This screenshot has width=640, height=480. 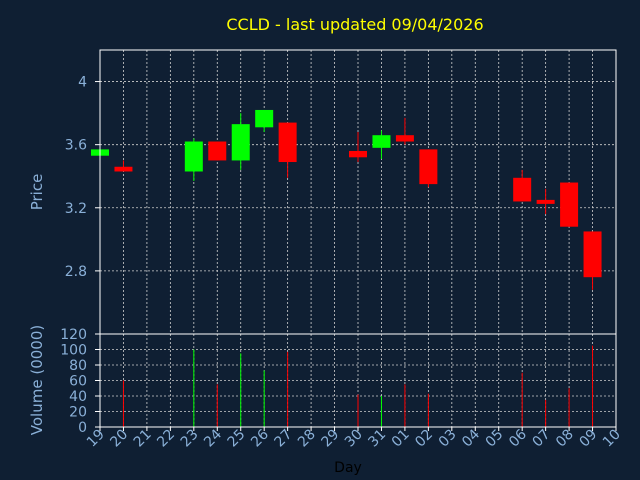 I want to click on price-tick-label: 2.8, so click(x=76, y=272).